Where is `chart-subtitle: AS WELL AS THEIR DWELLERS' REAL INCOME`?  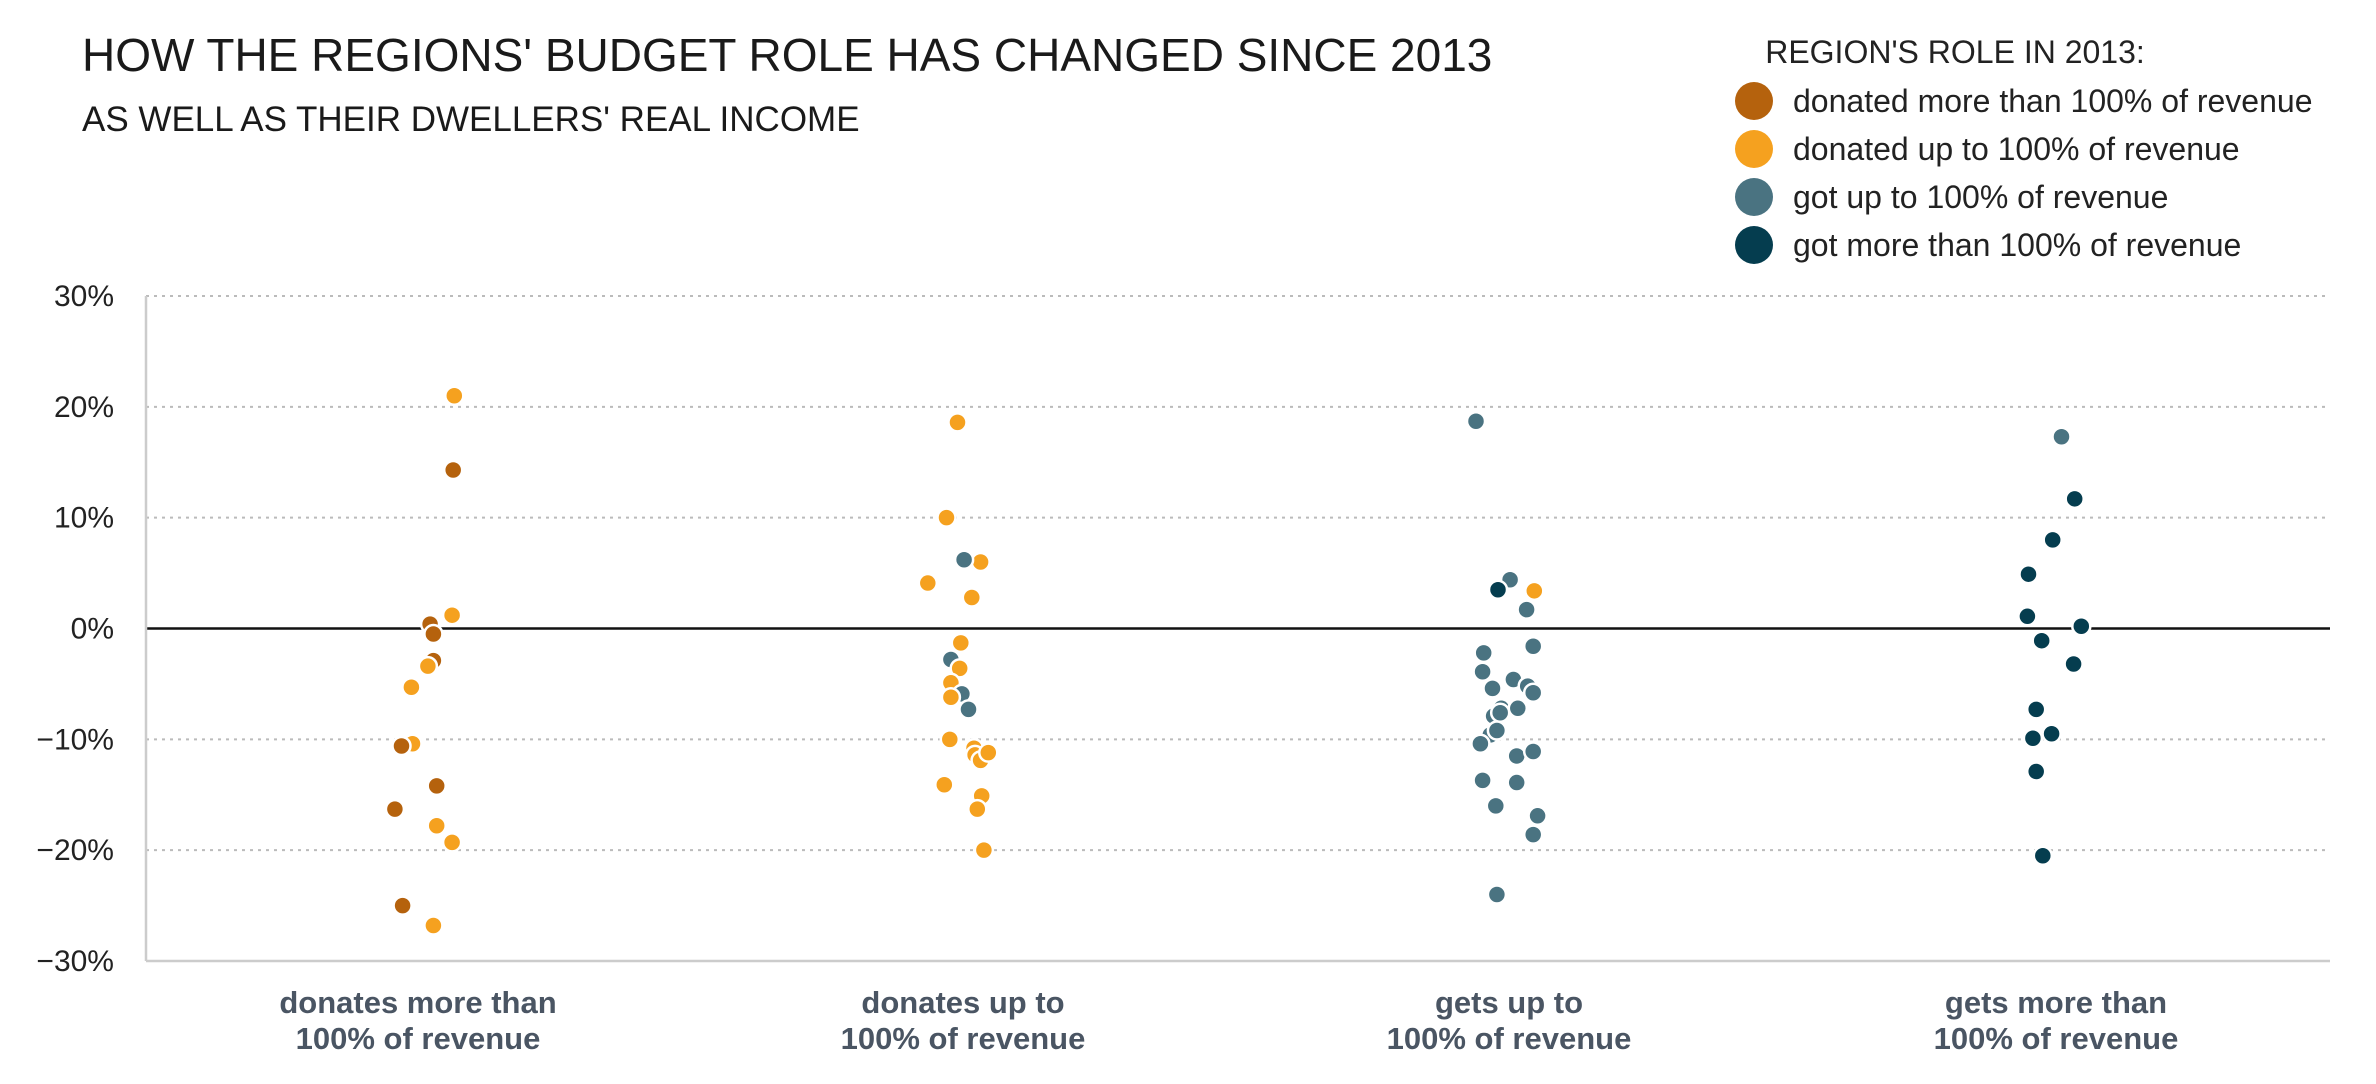
chart-subtitle: AS WELL AS THEIR DWELLERS' REAL INCOME is located at coordinates (471, 119).